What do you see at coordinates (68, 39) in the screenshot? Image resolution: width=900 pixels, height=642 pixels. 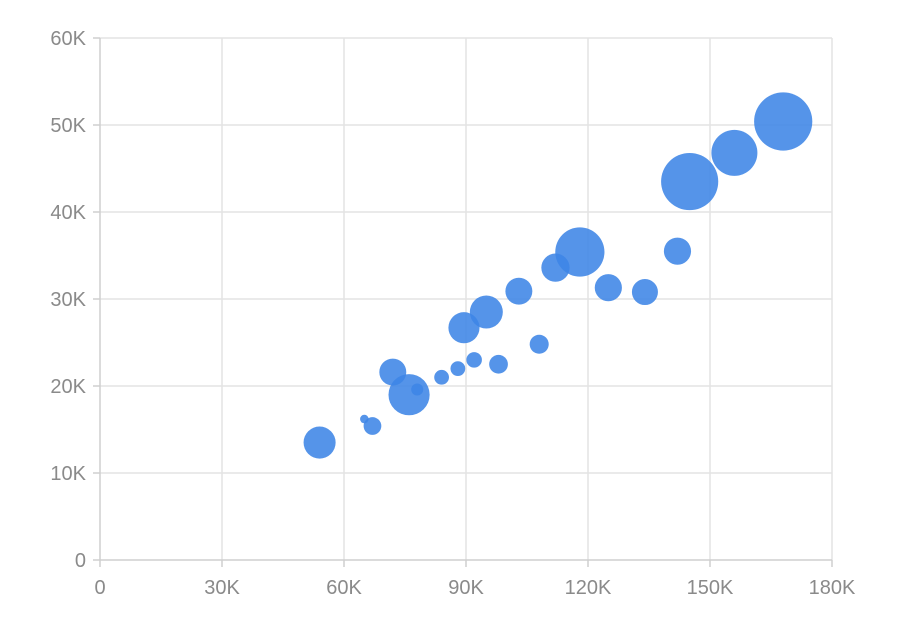 I see `y-tick-label: 60K` at bounding box center [68, 39].